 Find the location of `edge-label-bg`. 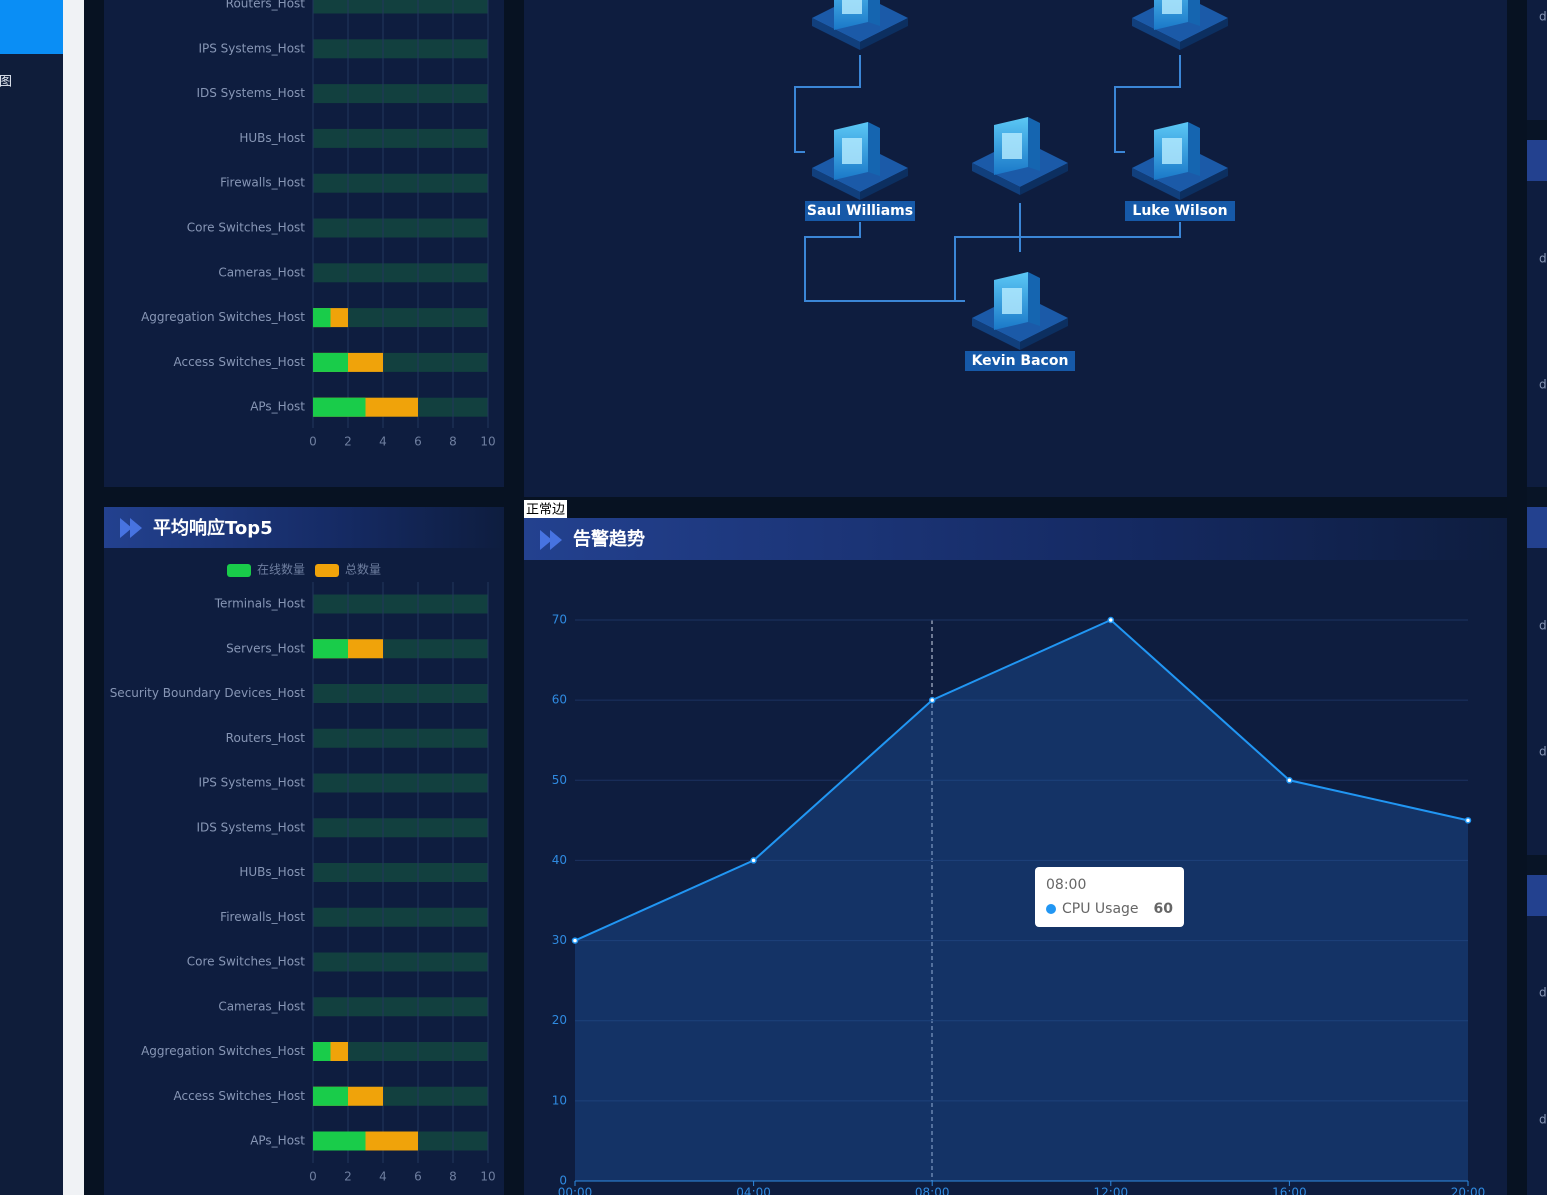

edge-label-bg is located at coordinates (545, 509).